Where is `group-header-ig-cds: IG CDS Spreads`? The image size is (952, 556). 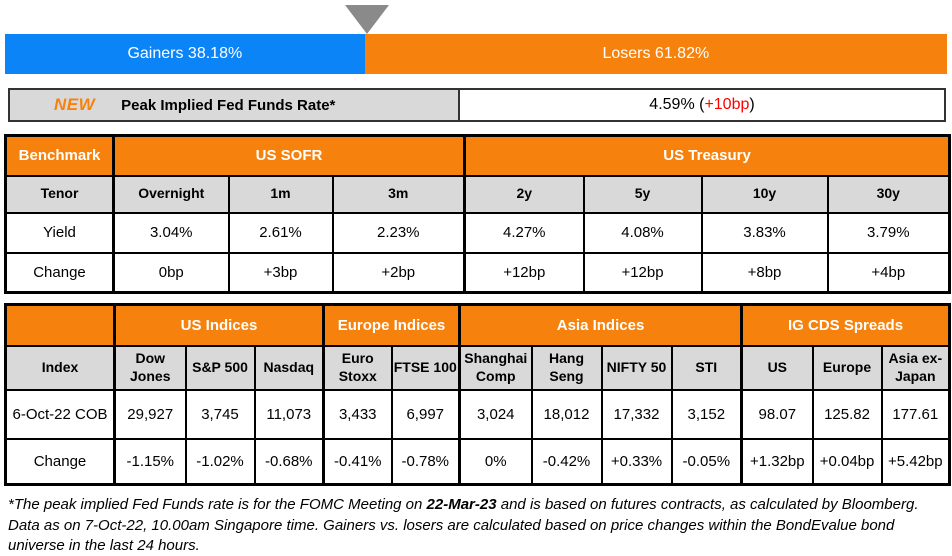 group-header-ig-cds: IG CDS Spreads is located at coordinates (845, 325).